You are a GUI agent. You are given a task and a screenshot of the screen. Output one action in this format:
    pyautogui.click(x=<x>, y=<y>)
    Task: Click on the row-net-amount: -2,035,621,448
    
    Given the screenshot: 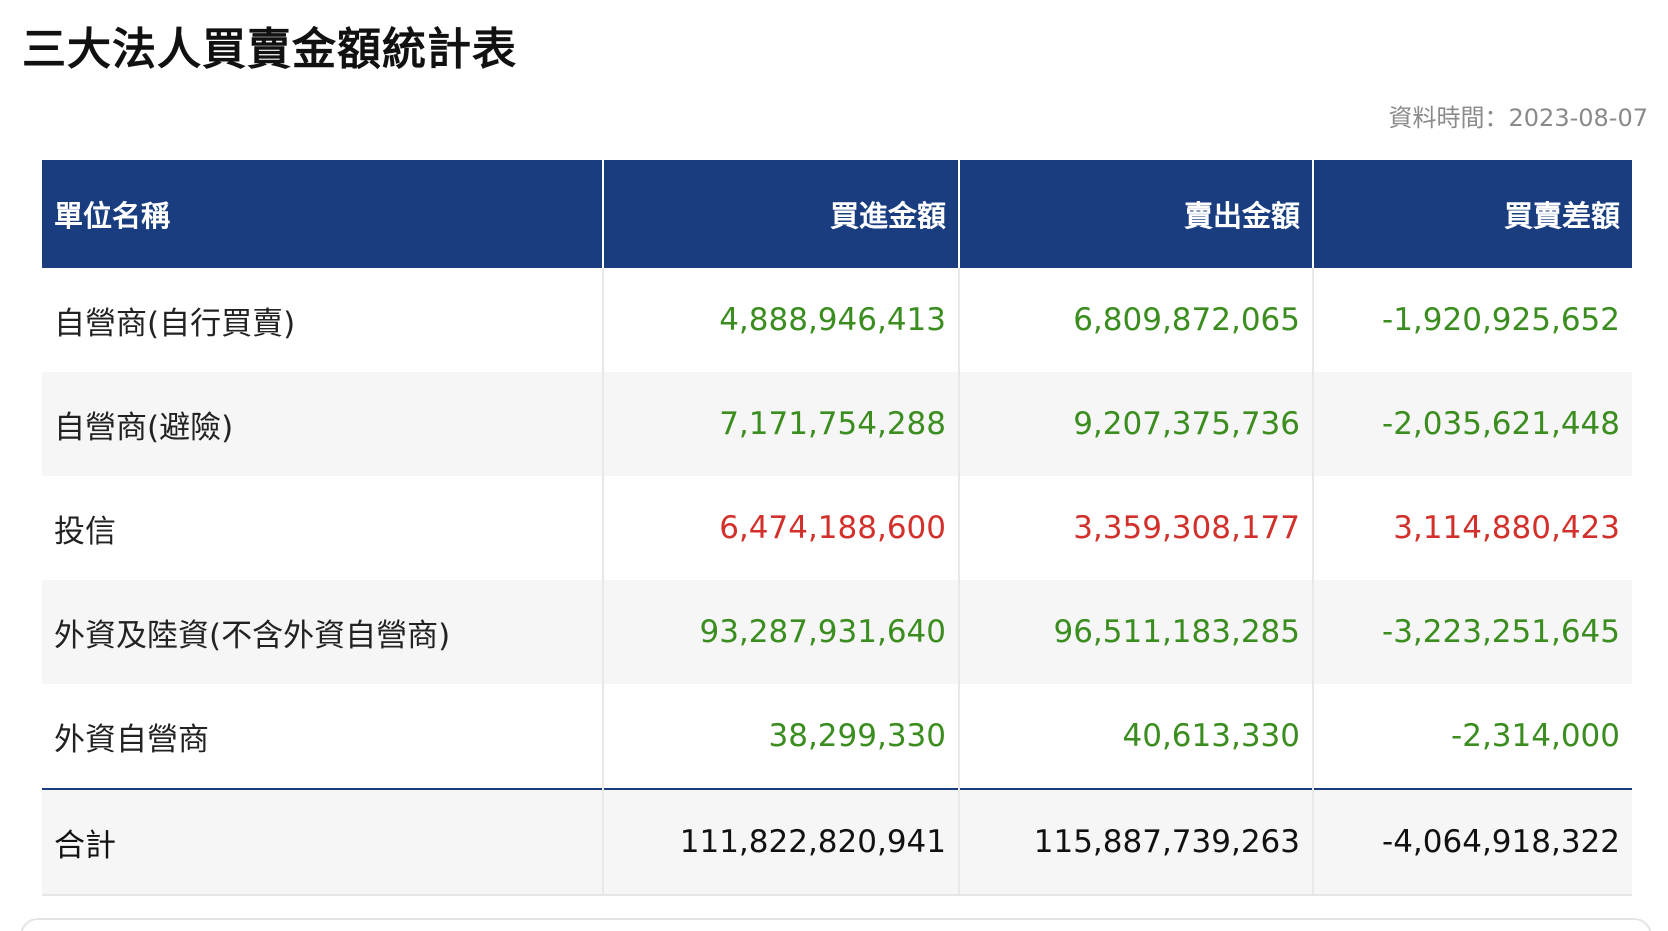 What is the action you would take?
    pyautogui.click(x=1472, y=424)
    